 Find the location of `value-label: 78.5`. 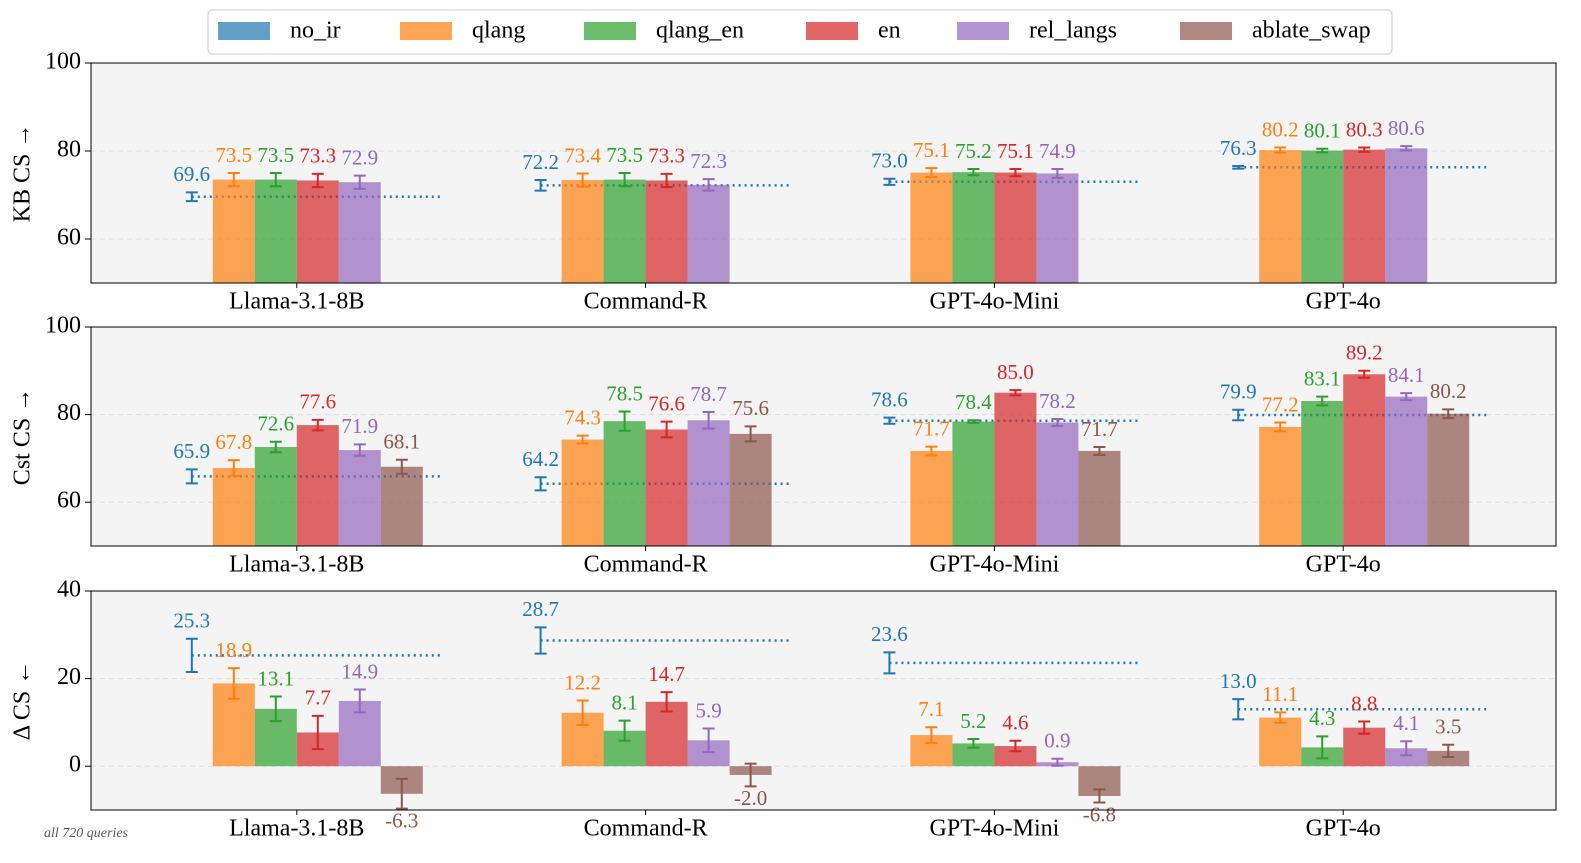

value-label: 78.5 is located at coordinates (624, 393).